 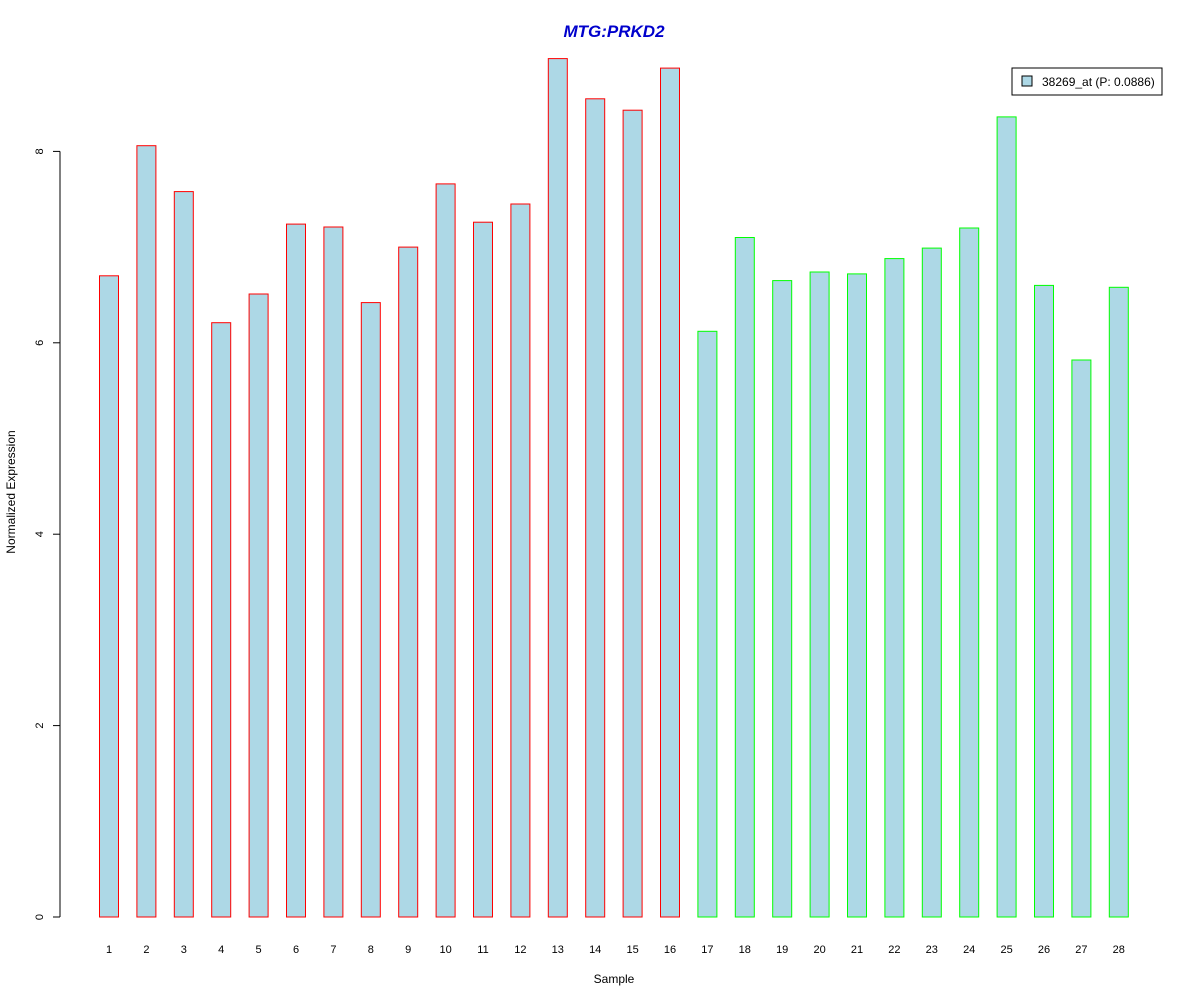 What do you see at coordinates (40, 726) in the screenshot?
I see `y-tick-label: 2` at bounding box center [40, 726].